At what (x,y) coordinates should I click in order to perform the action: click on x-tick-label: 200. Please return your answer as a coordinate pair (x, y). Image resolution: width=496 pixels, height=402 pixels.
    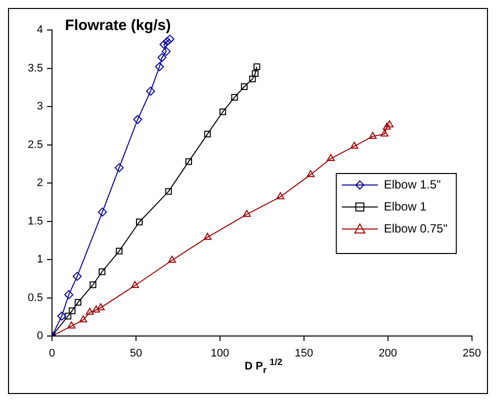
    Looking at the image, I should click on (388, 354).